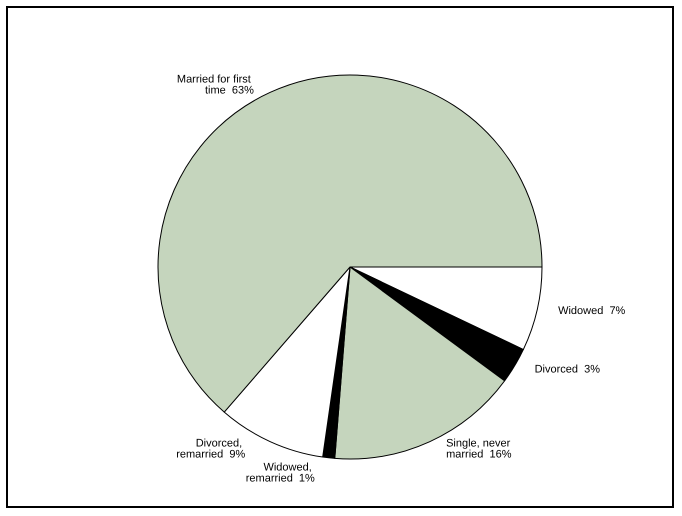 The height and width of the screenshot is (516, 682). Describe the element at coordinates (215, 85) in the screenshot. I see `slice-label: Married for first time 63%` at that location.